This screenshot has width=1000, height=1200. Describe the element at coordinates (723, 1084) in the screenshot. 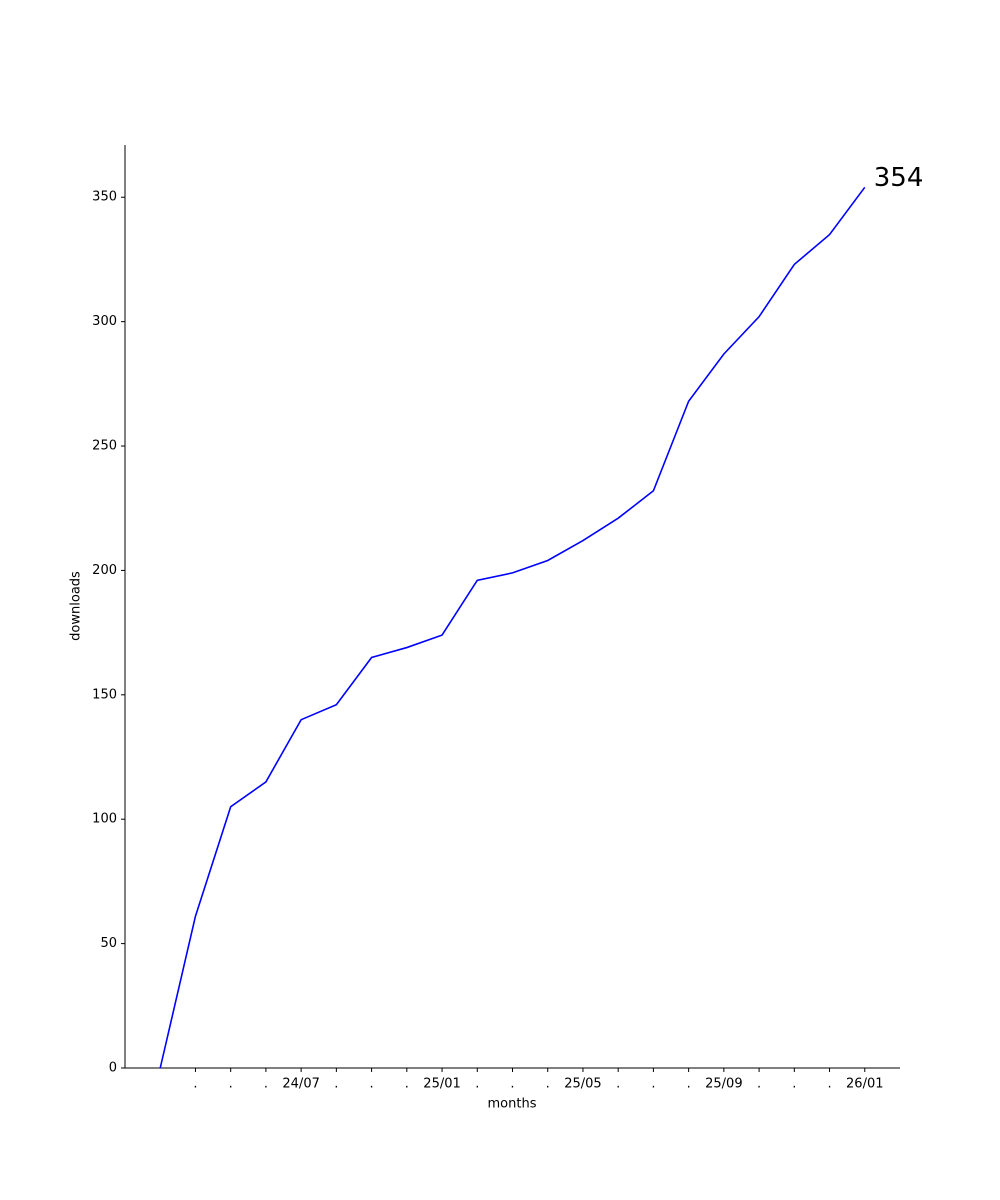

I see `x-tick-label: 25/09` at that location.